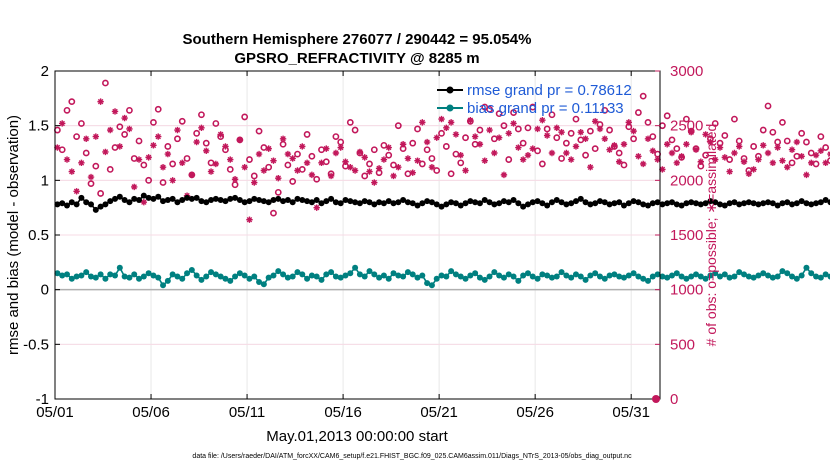 Image resolution: width=830 pixels, height=475 pixels. Describe the element at coordinates (631, 412) in the screenshot. I see `x-tick-label: 05/31` at that location.